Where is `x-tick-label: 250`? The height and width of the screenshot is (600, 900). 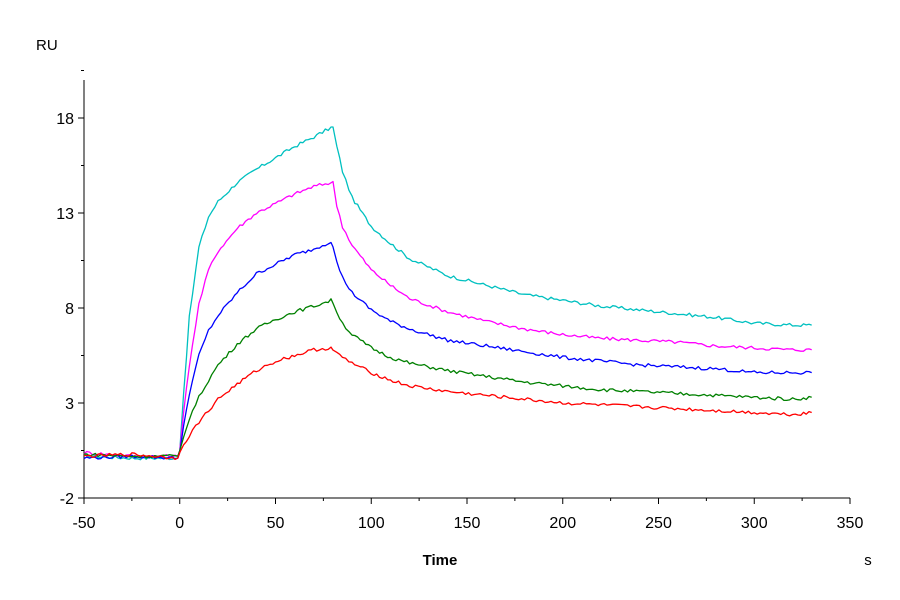 x-tick-label: 250 is located at coordinates (658, 523).